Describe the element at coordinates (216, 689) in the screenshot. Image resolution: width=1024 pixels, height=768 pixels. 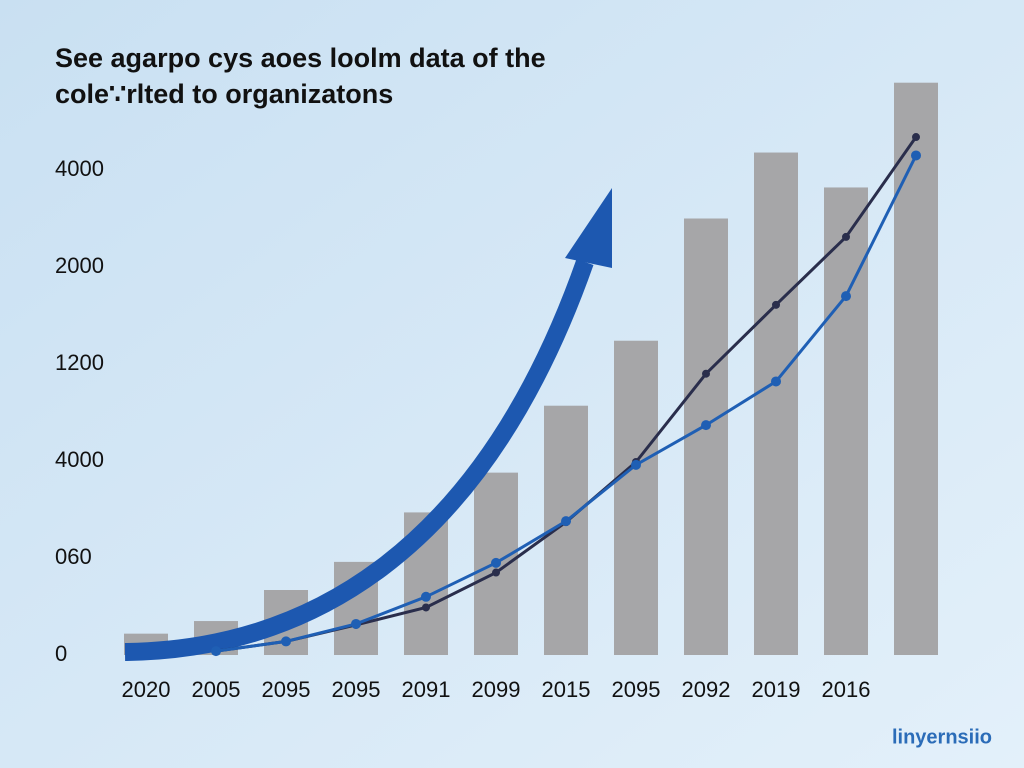
I see `x-tick-label: 2005` at that location.